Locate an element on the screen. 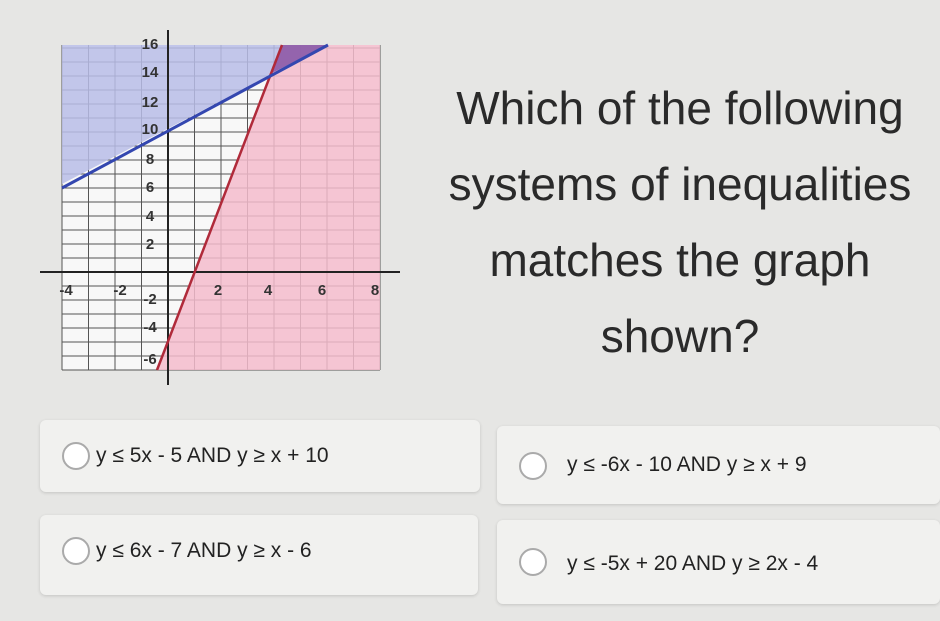 This screenshot has height=621, width=940. option-card: y ≤ -5x + 20 AND y ≥ 2x - 4 is located at coordinates (718, 562).